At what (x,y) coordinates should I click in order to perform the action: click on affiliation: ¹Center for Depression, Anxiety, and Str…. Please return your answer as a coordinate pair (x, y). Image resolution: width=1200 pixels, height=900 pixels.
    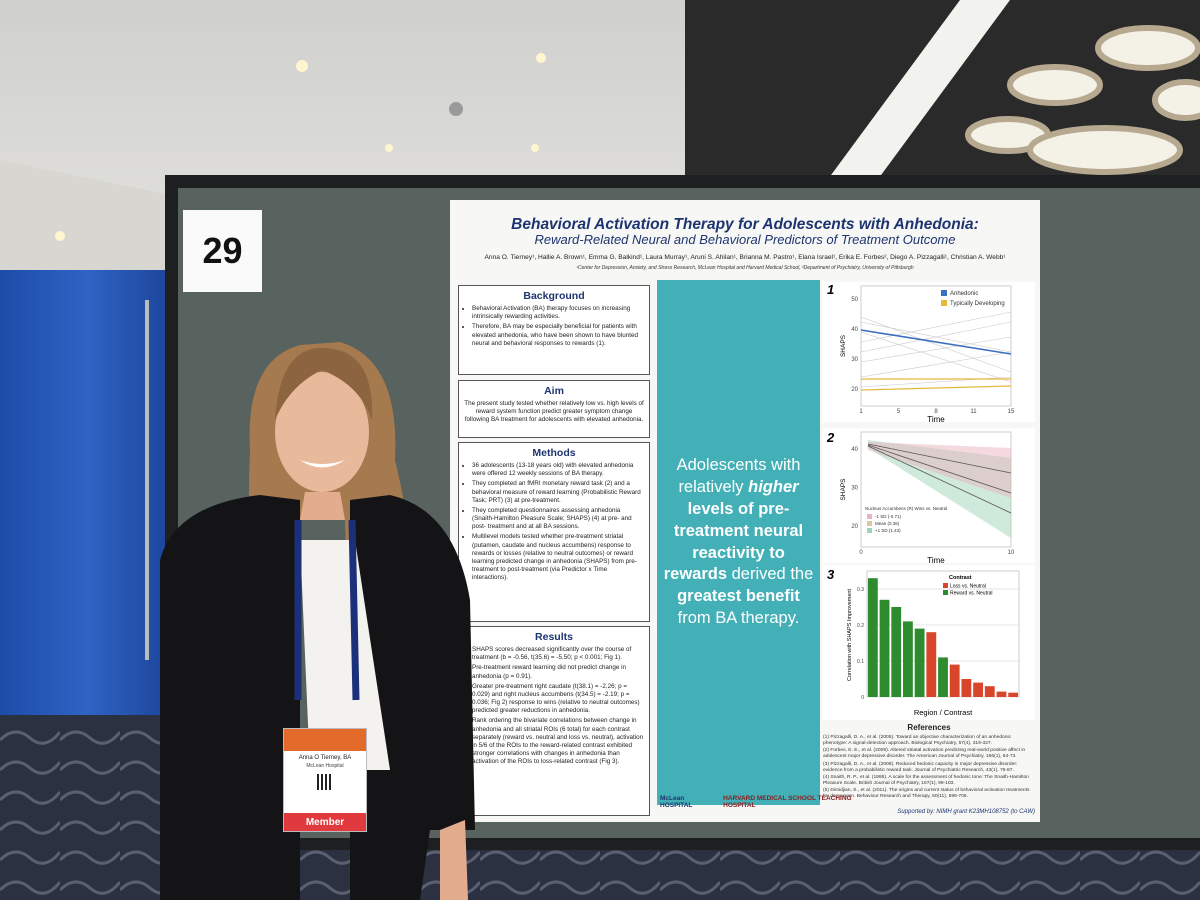
    Looking at the image, I should click on (745, 268).